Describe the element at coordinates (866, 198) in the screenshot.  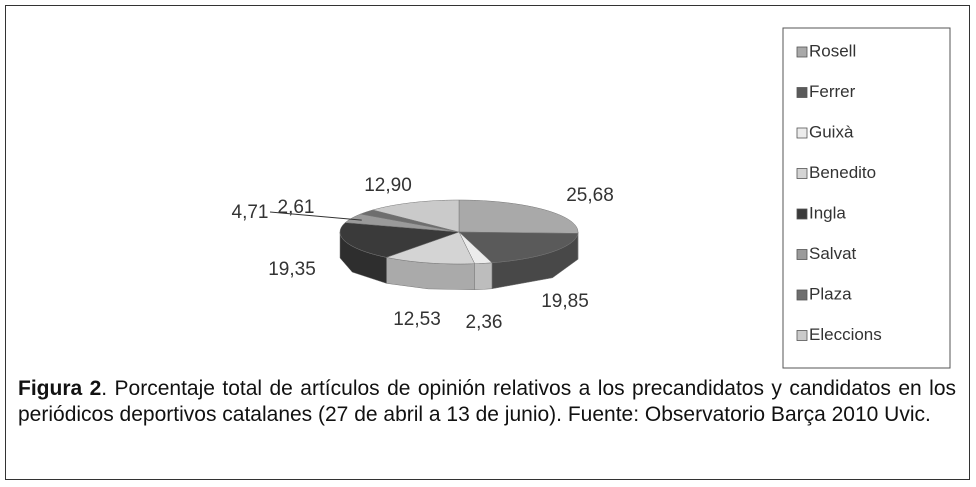
I see `legend-box` at that location.